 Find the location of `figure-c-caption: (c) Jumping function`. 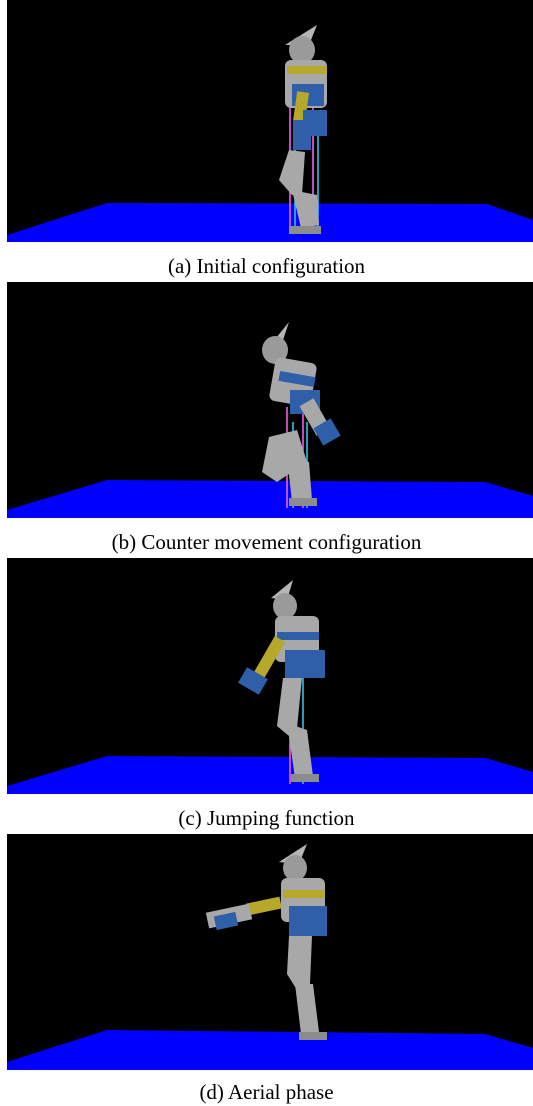

figure-c-caption: (c) Jumping function is located at coordinates (266, 818).